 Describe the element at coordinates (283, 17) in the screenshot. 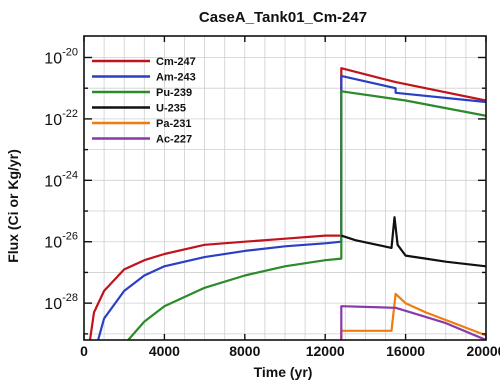

I see `chart-title: CaseA_Tank01_Cm-247` at that location.